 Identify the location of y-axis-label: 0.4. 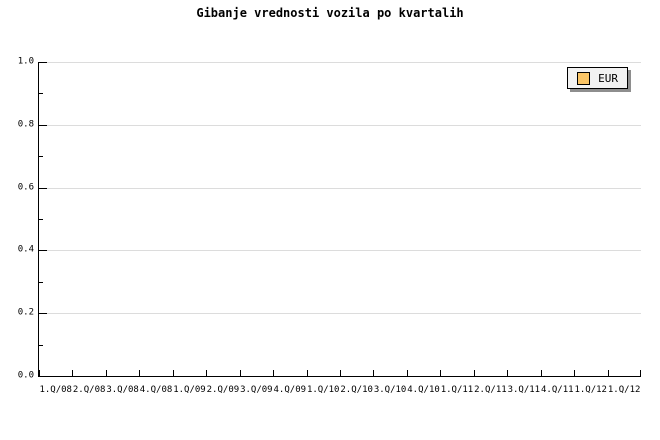
(25, 249).